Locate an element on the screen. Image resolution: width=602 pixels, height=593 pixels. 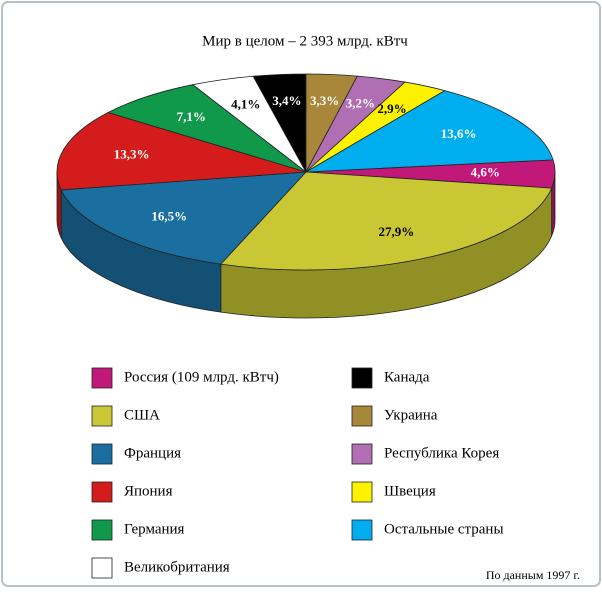
legend-label: Остальные страны is located at coordinates (444, 529).